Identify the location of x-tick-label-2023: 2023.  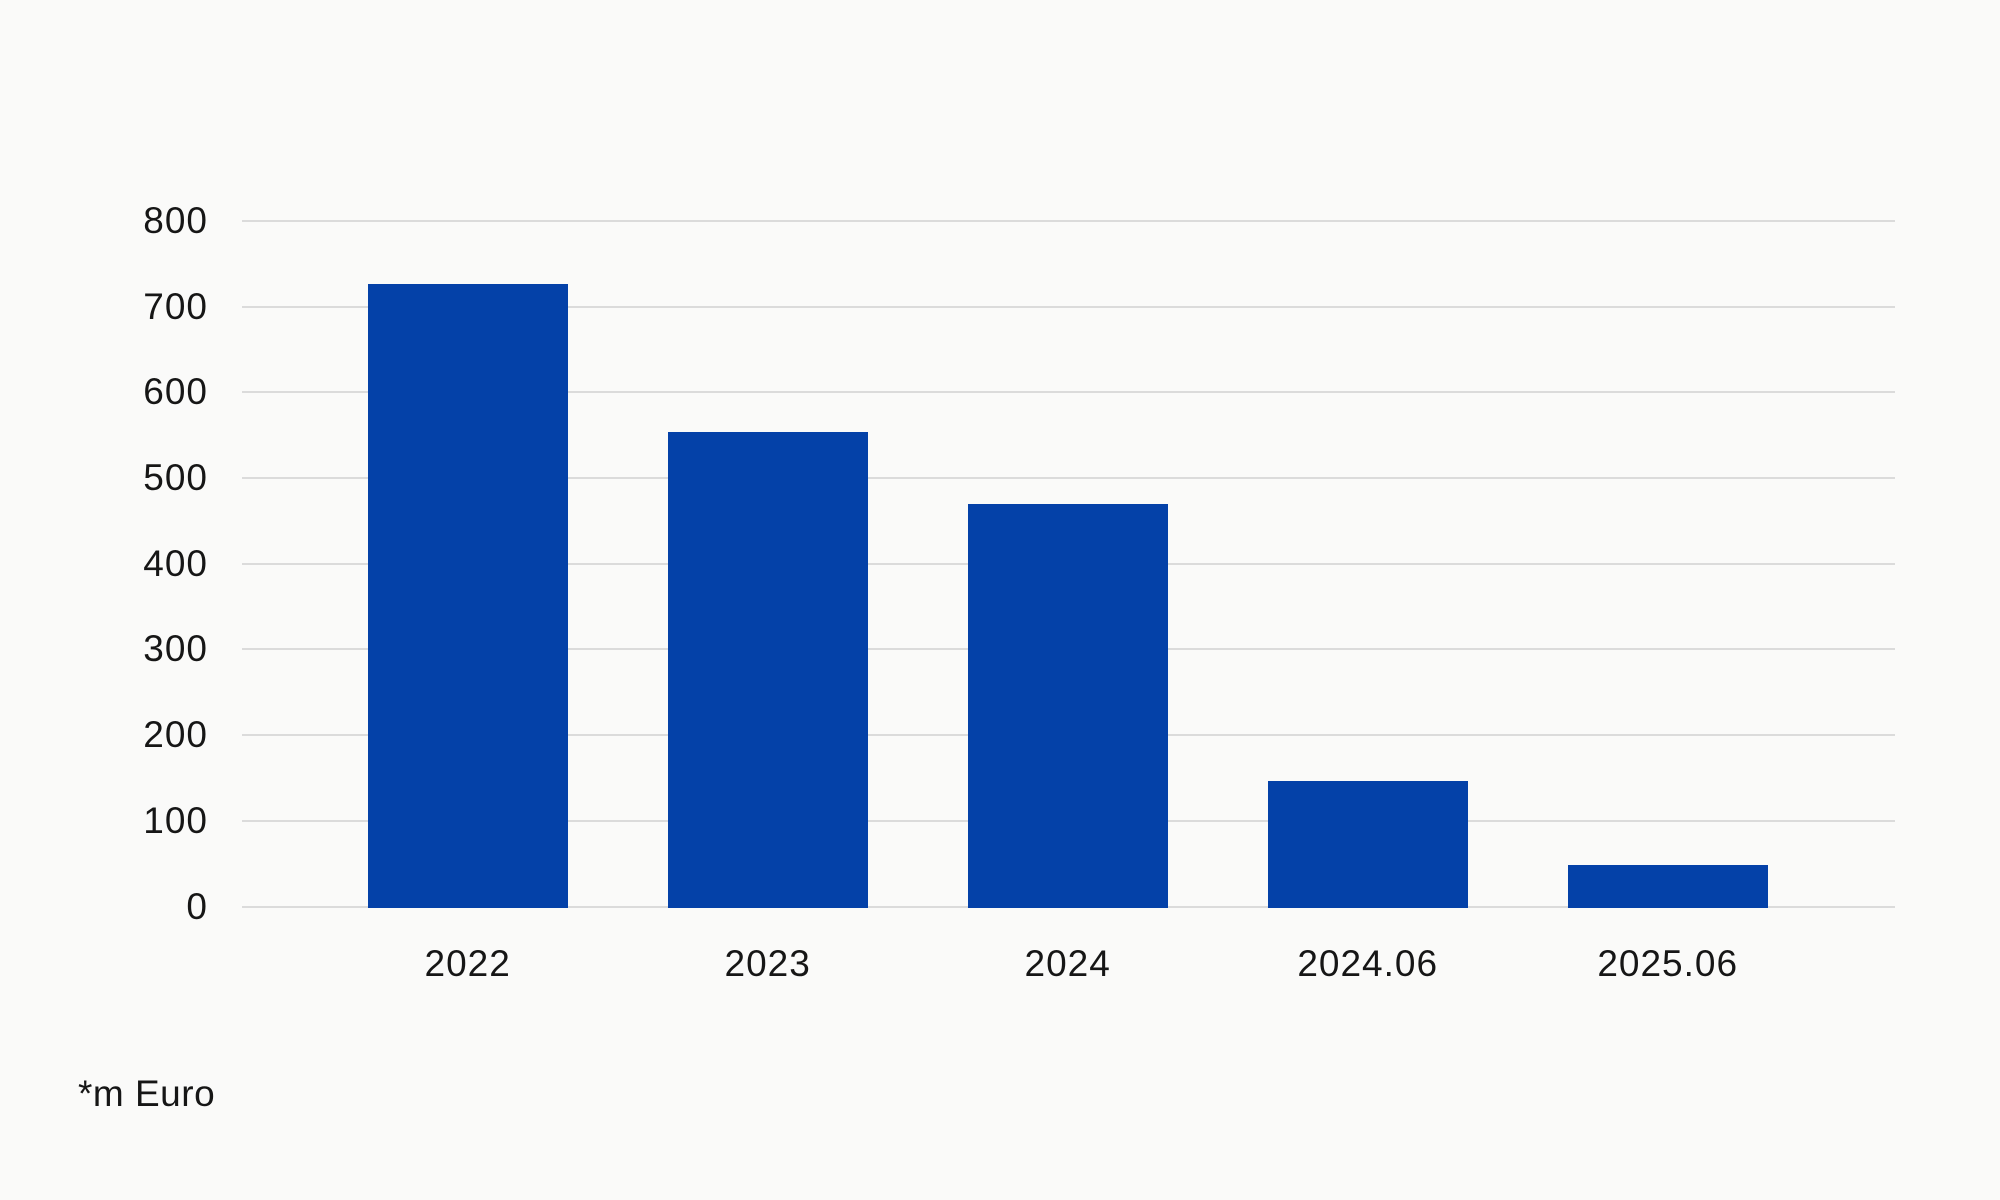
(767, 963).